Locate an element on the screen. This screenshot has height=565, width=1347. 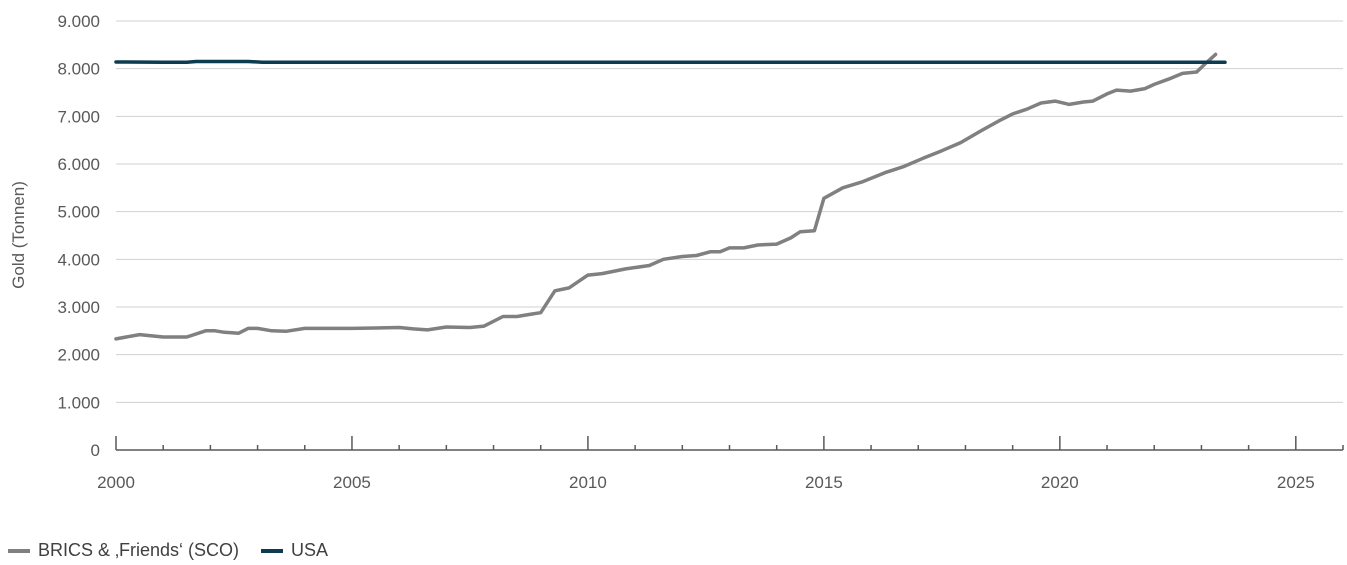
legend-item-usa: USA is located at coordinates (294, 550).